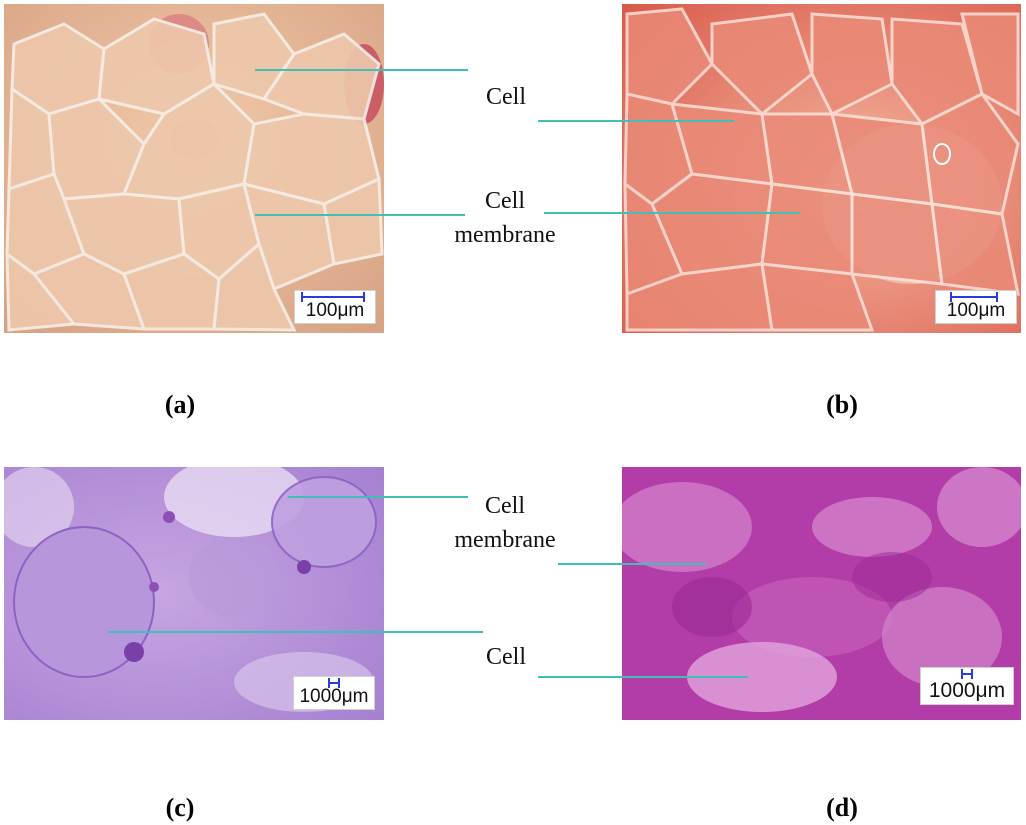 This screenshot has width=1026, height=825. What do you see at coordinates (180, 807) in the screenshot?
I see `caption-c: (c)` at bounding box center [180, 807].